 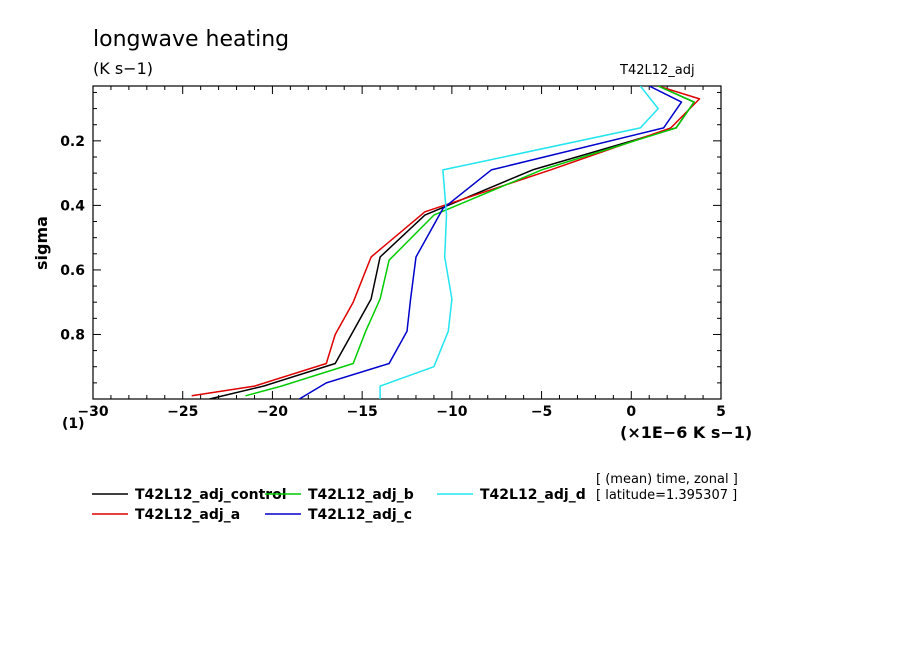 What do you see at coordinates (272, 412) in the screenshot?
I see `x-tick-label: −20` at bounding box center [272, 412].